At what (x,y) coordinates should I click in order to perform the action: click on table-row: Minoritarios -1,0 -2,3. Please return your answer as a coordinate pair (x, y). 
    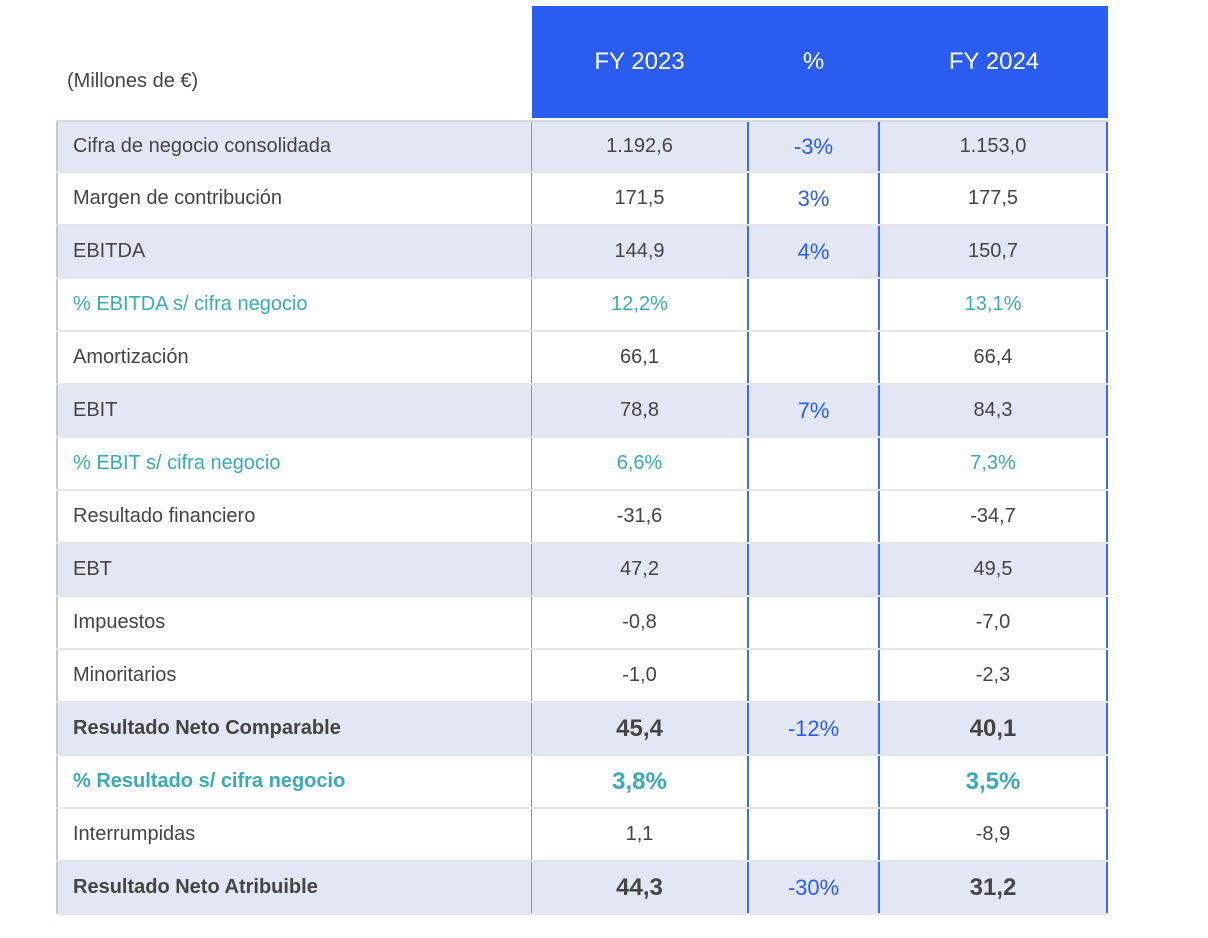
    Looking at the image, I should click on (582, 676).